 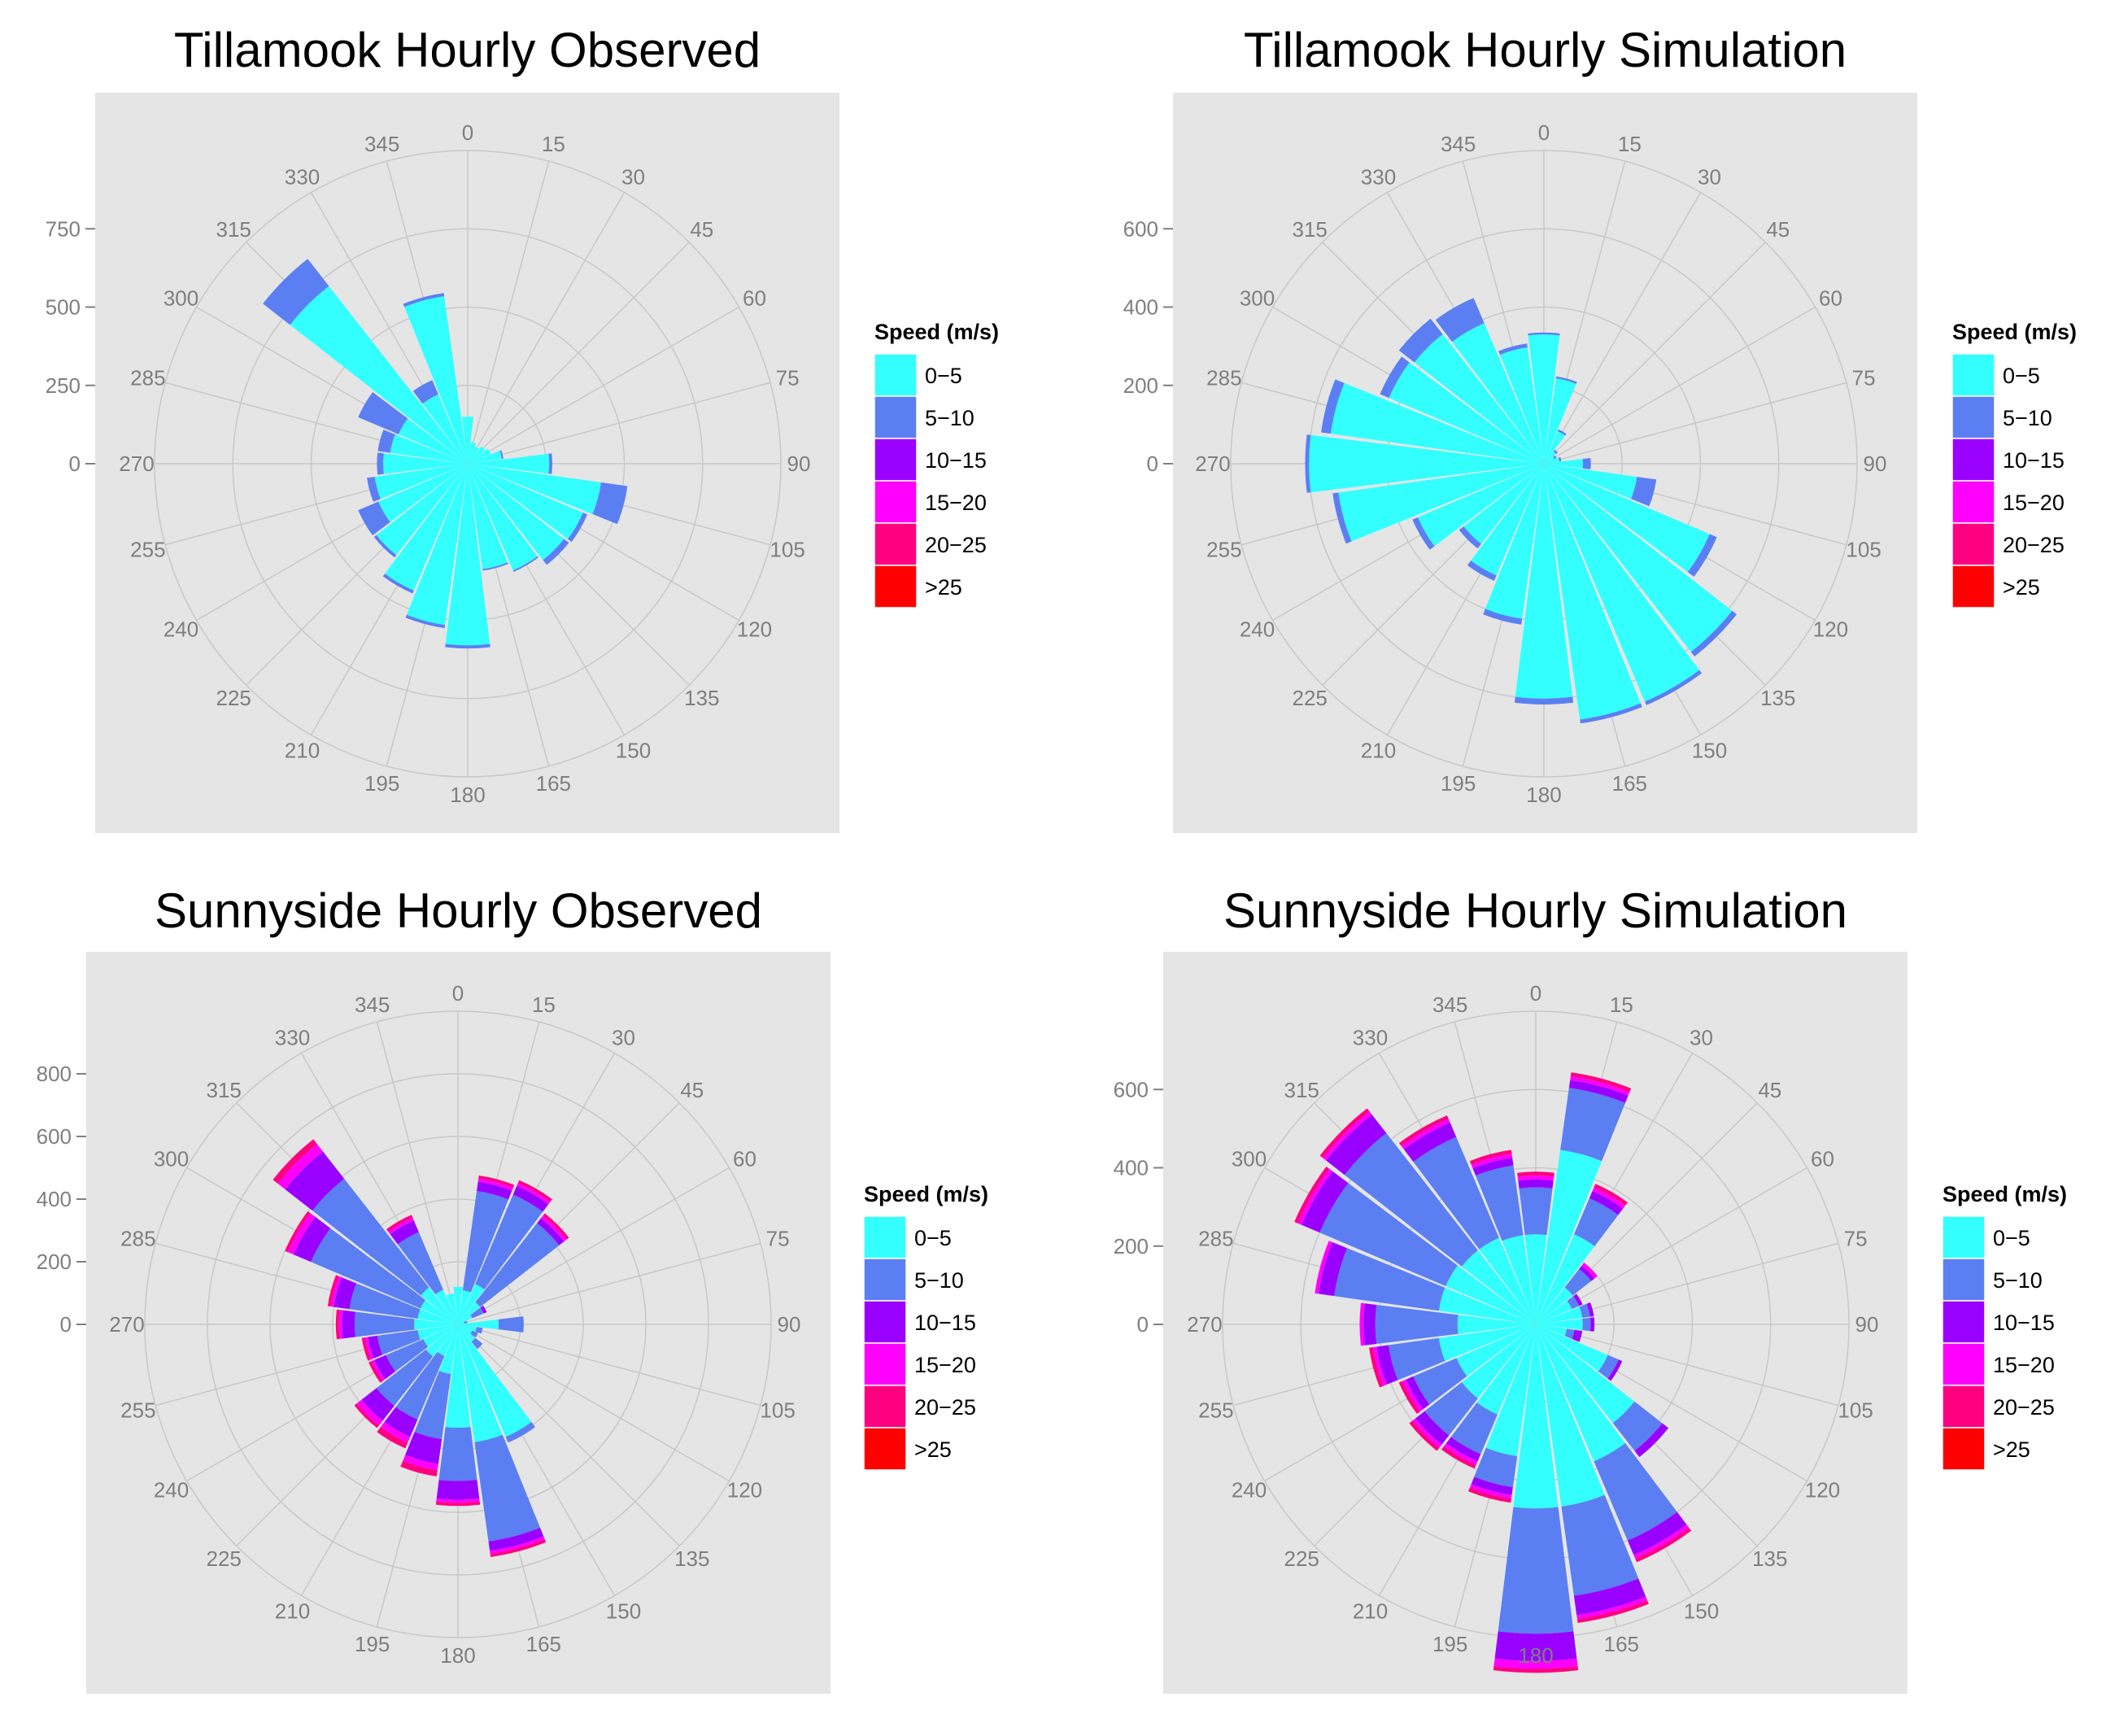 What do you see at coordinates (754, 298) in the screenshot?
I see `angle-label: 60` at bounding box center [754, 298].